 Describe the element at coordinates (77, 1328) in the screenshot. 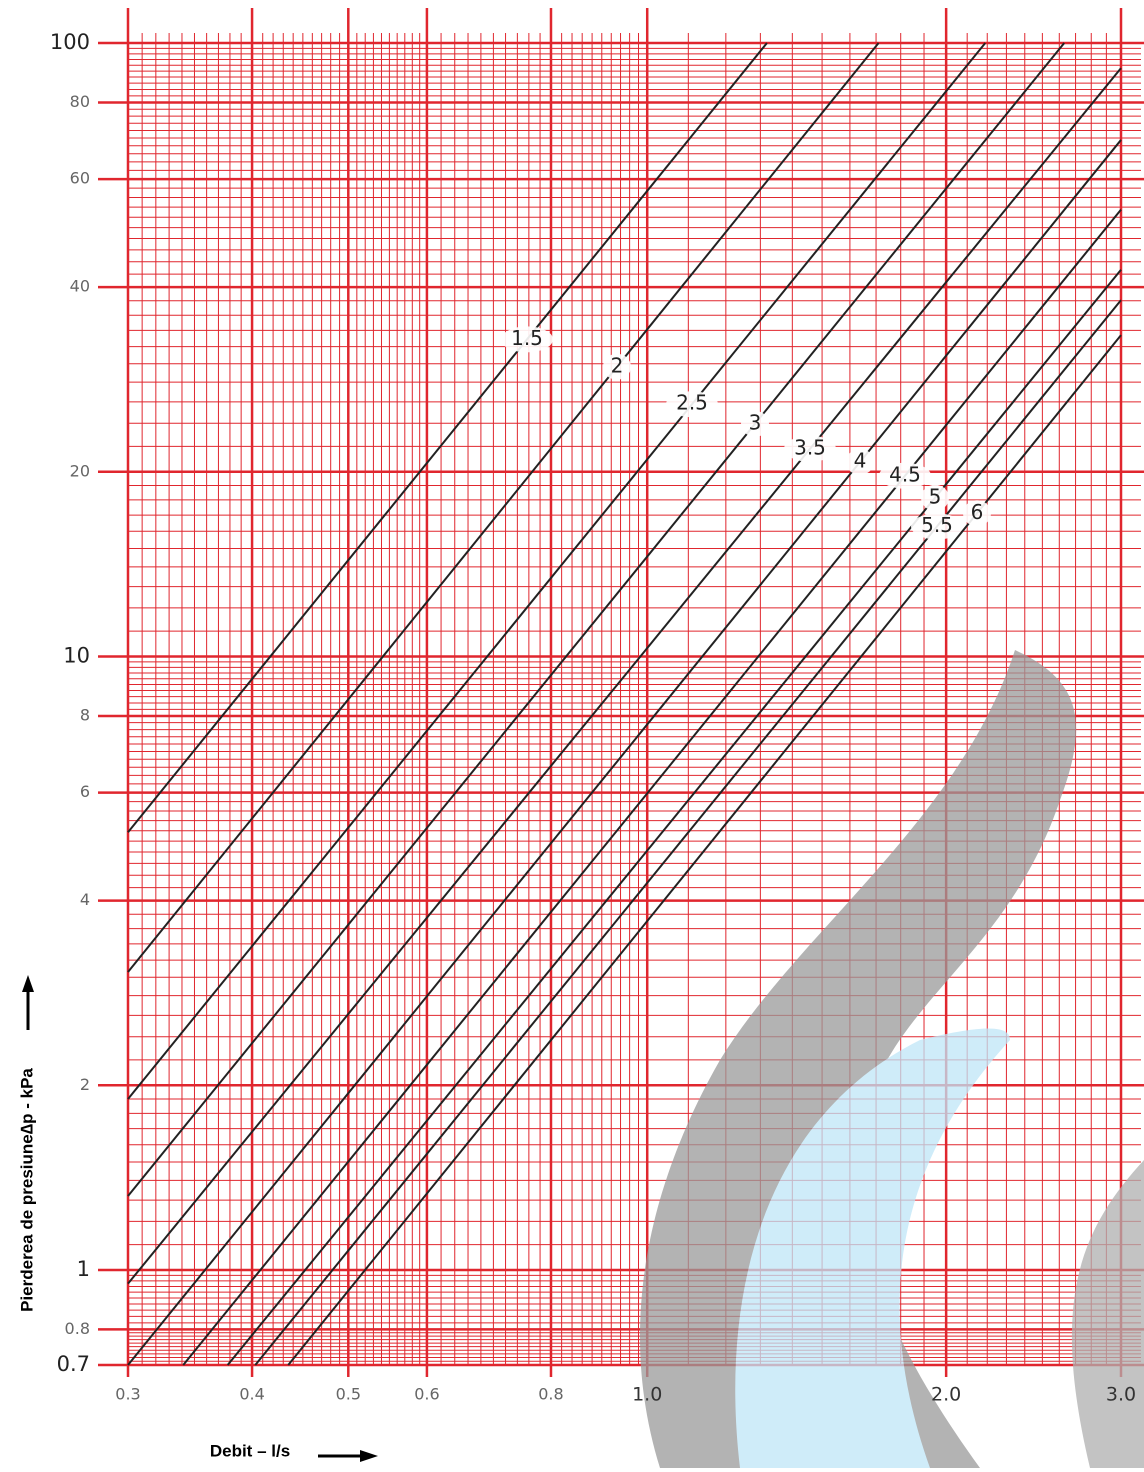

I see `y-tick-label: 0.8` at that location.